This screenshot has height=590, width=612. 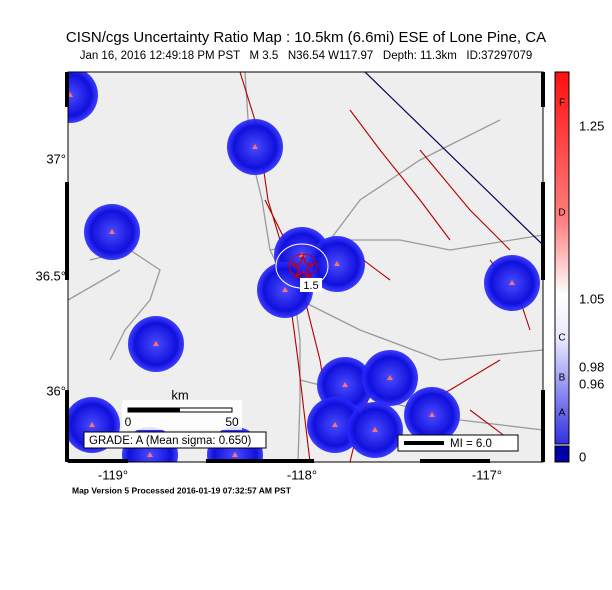 What do you see at coordinates (591, 366) in the screenshot?
I see `colorbar-value: 0.98` at bounding box center [591, 366].